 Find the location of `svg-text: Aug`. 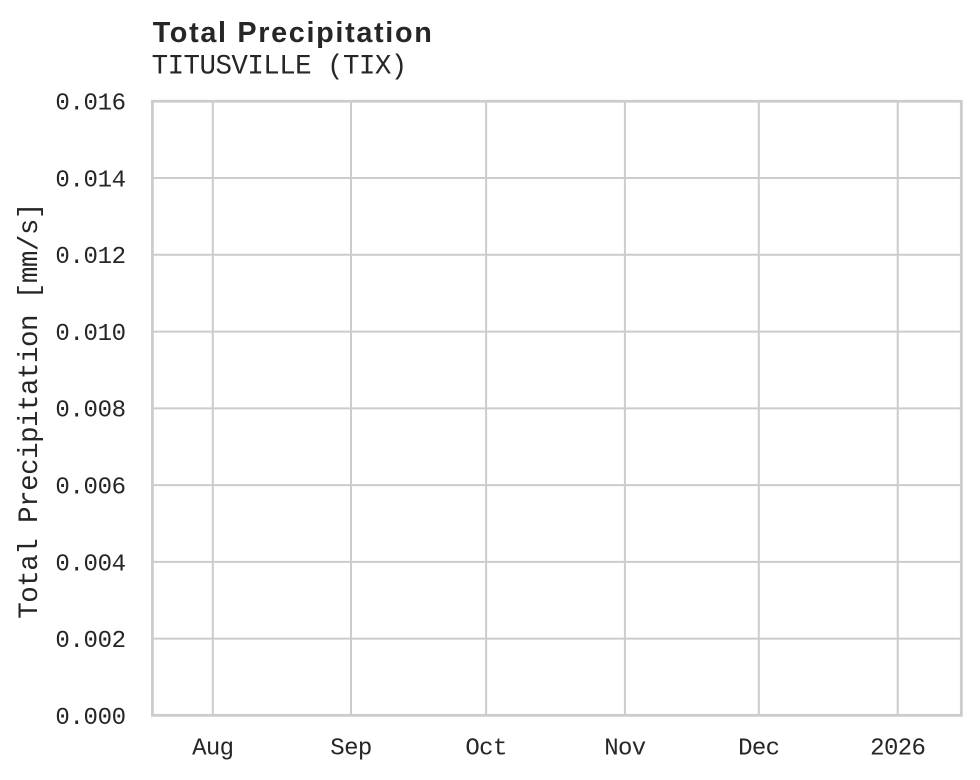

svg-text: Aug is located at coordinates (212, 749).